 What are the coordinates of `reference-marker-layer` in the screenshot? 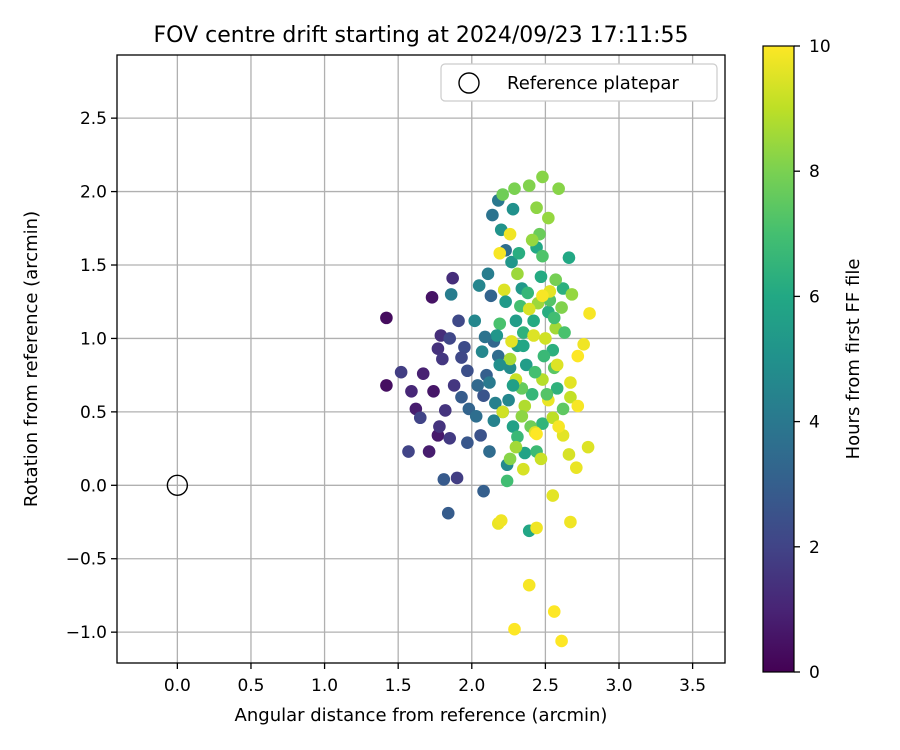 It's located at (177, 485).